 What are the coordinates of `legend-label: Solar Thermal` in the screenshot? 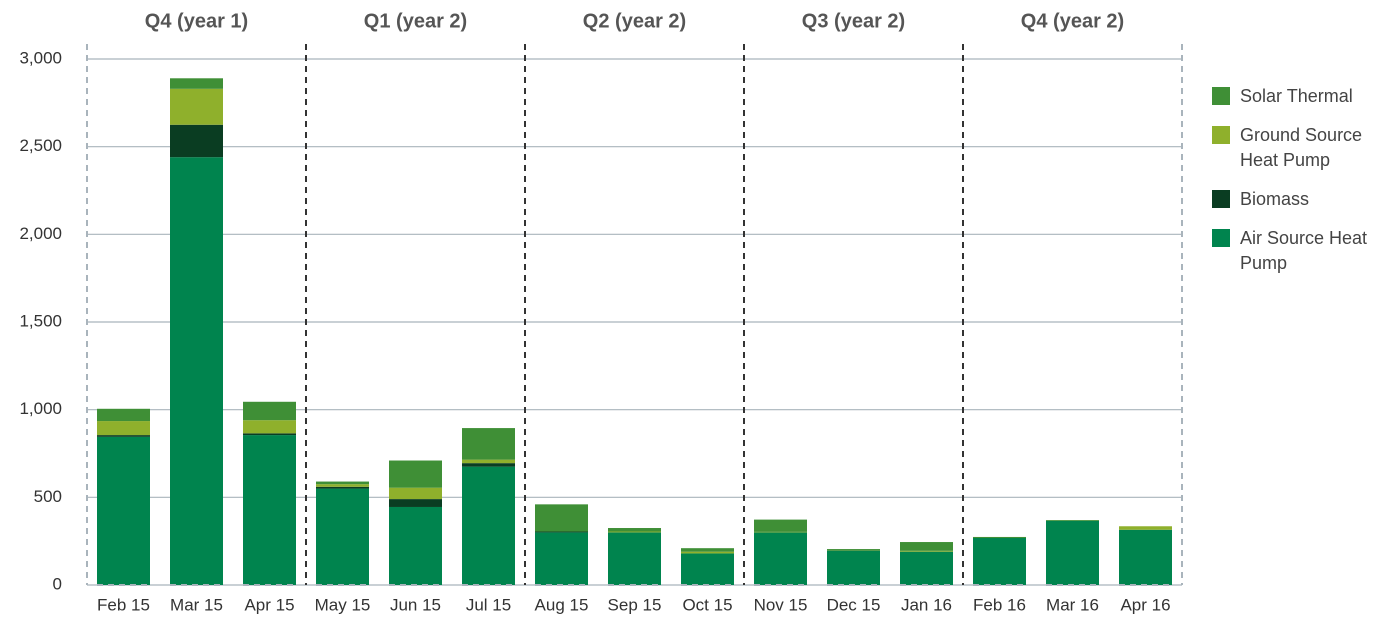 It's located at (1296, 96).